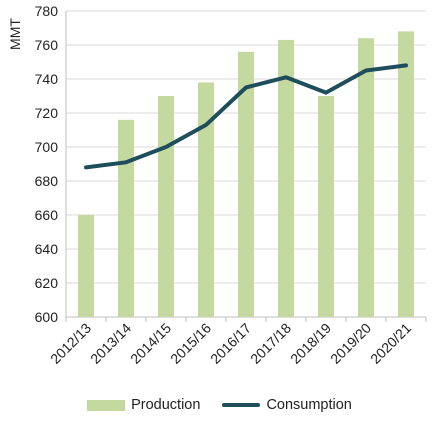  Describe the element at coordinates (106, 405) in the screenshot. I see `production-swatch` at that location.